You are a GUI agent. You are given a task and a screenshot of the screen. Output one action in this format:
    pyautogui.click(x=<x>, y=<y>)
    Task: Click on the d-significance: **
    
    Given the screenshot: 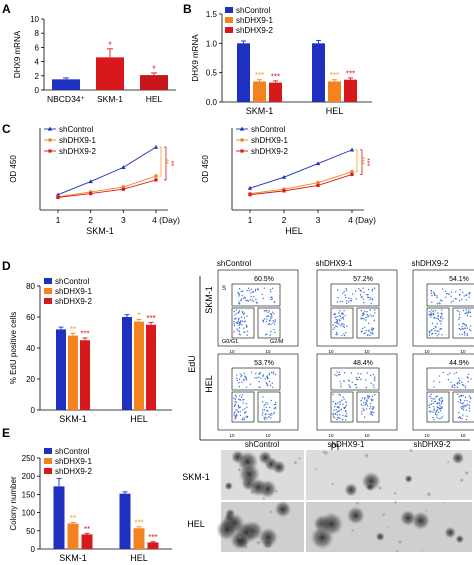 What is the action you would take?
    pyautogui.click(x=73, y=329)
    